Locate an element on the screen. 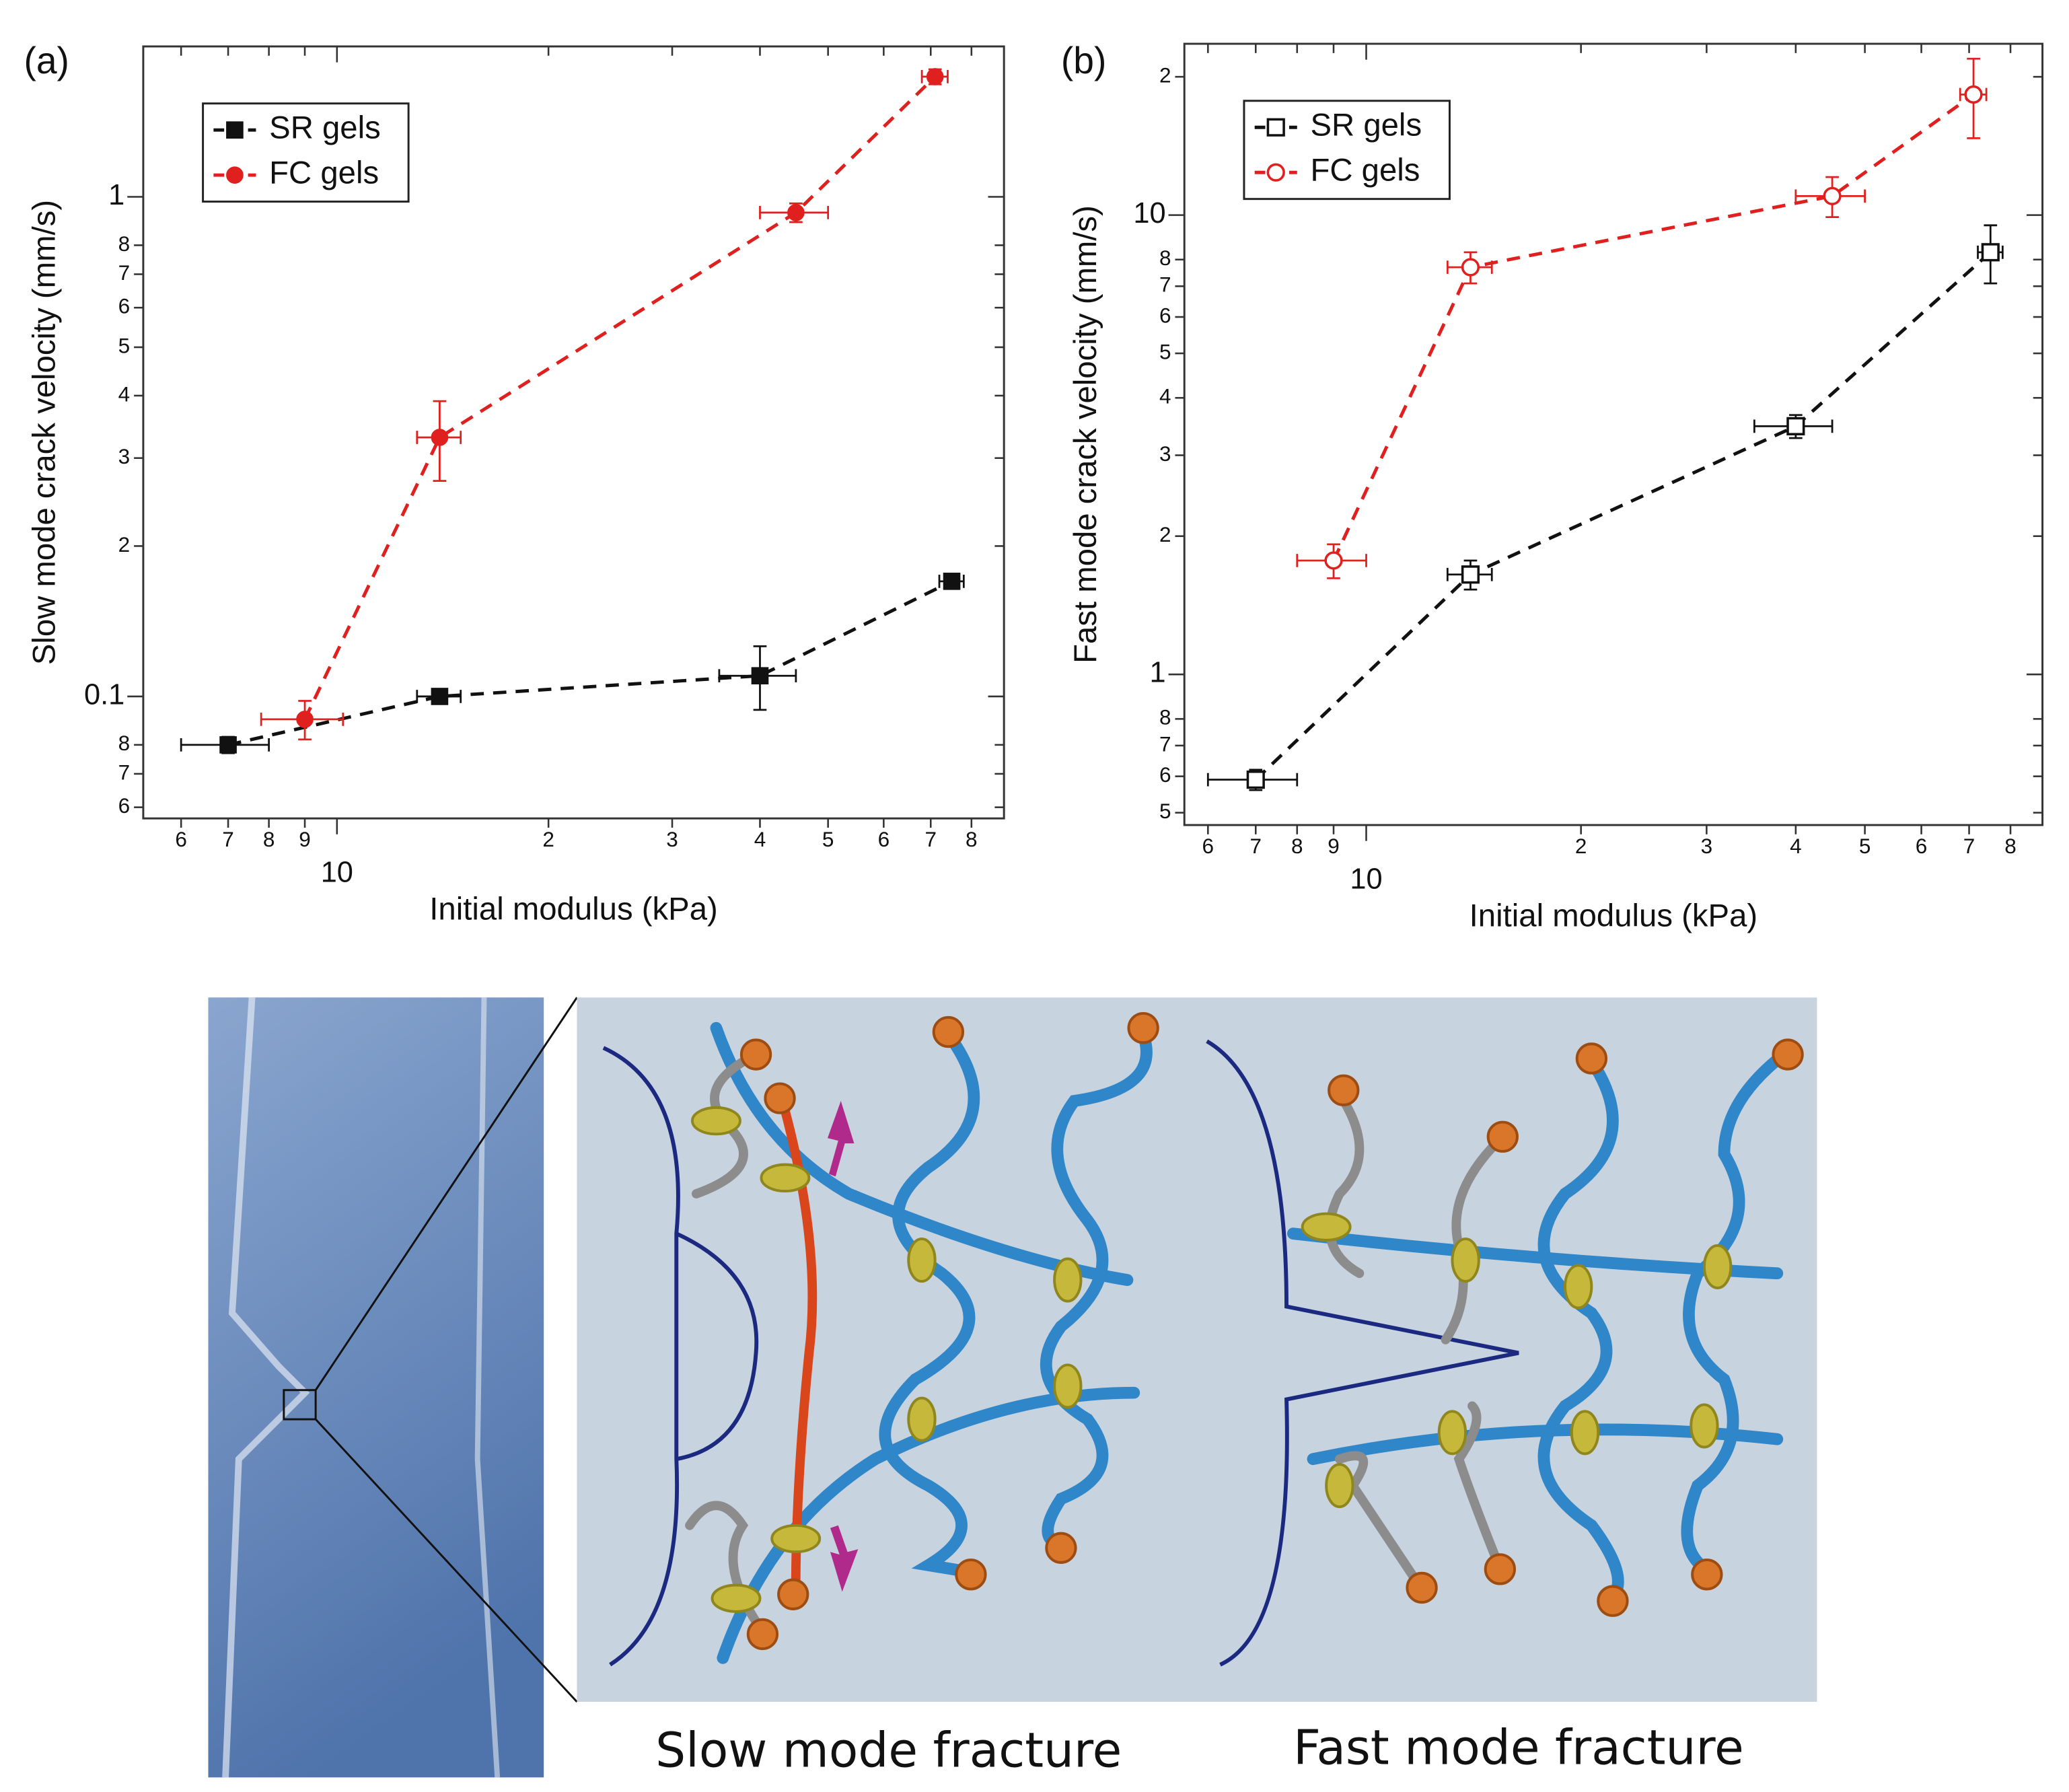 The width and height of the screenshot is (2069, 1792). legend-label: SR gels is located at coordinates (1366, 126).